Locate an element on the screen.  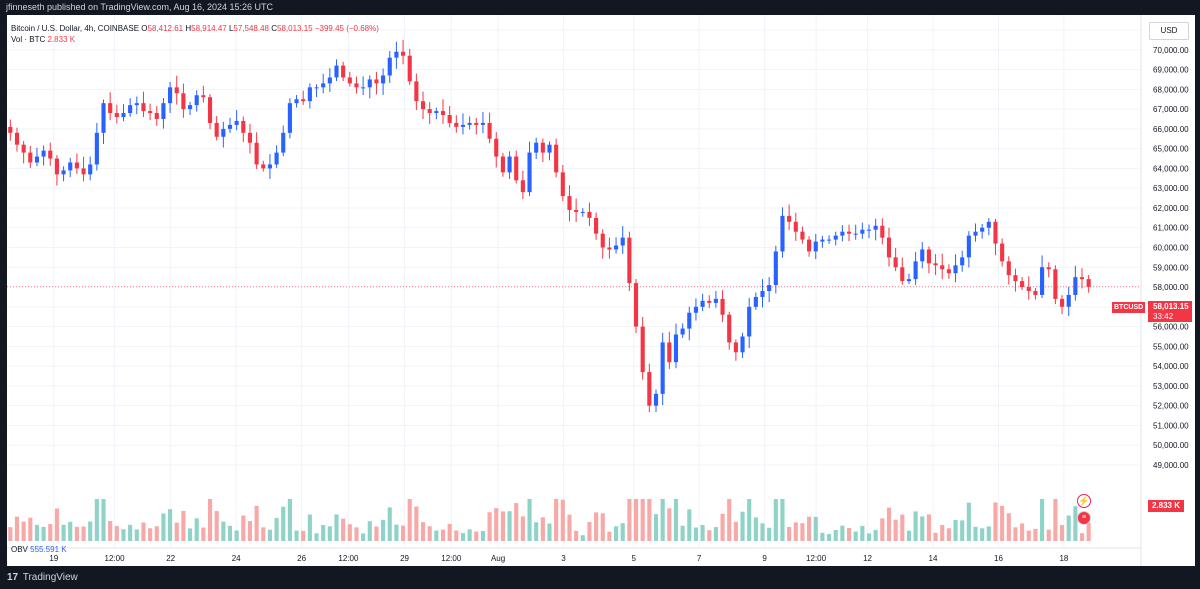
time-tick-label: 12:00 is located at coordinates (115, 558).